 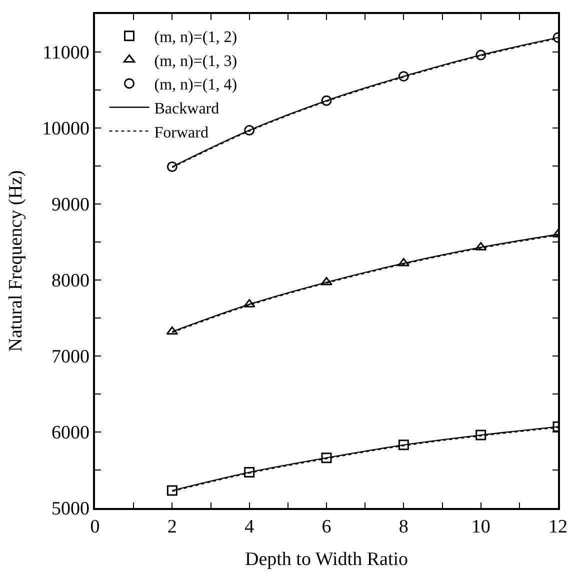 What do you see at coordinates (70, 205) in the screenshot?
I see `y-tick-label: 9000` at bounding box center [70, 205].